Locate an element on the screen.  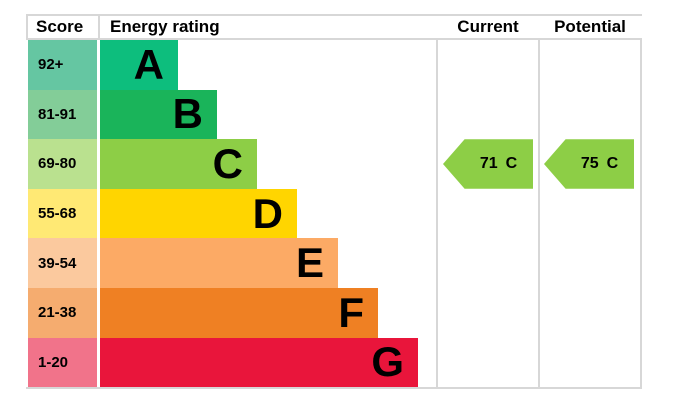
band-score-label: 55-68 is located at coordinates (57, 214).